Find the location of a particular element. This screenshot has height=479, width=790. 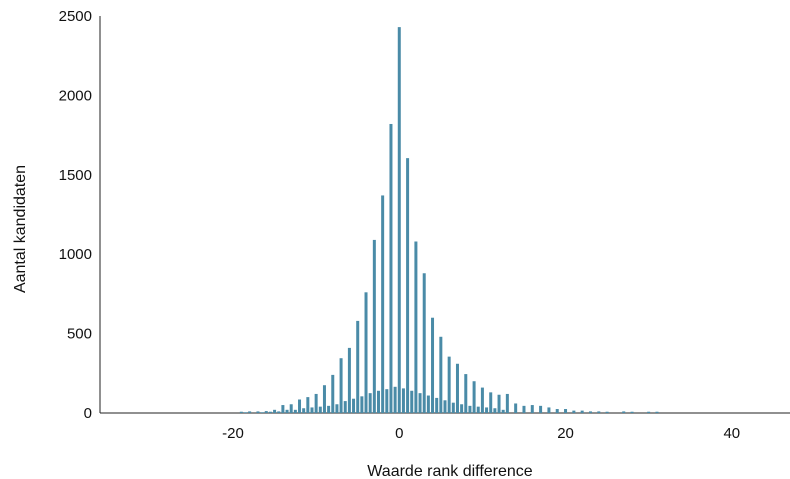

y-tick-label: 1000 is located at coordinates (75, 254).